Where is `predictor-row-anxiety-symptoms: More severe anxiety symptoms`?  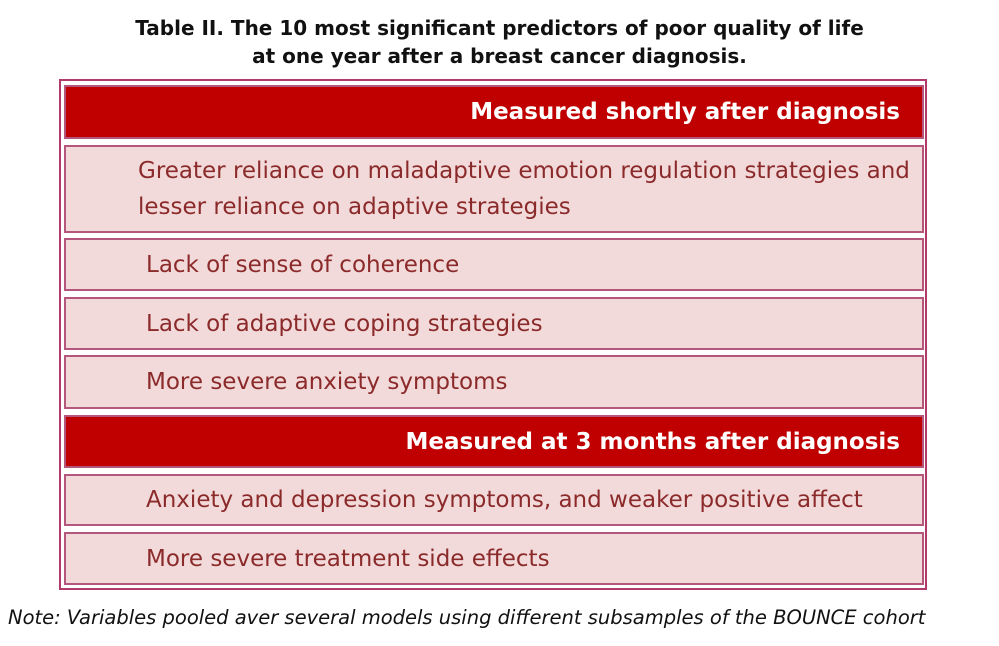 predictor-row-anxiety-symptoms: More severe anxiety symptoms is located at coordinates (494, 382).